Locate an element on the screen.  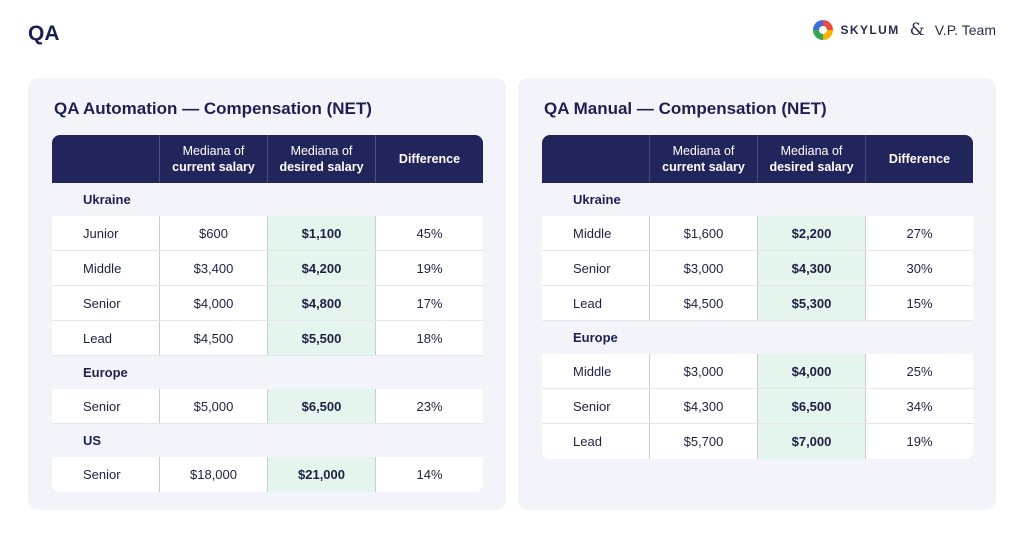
table-row: Senior $4,300 $6,500 34% is located at coordinates (757, 406).